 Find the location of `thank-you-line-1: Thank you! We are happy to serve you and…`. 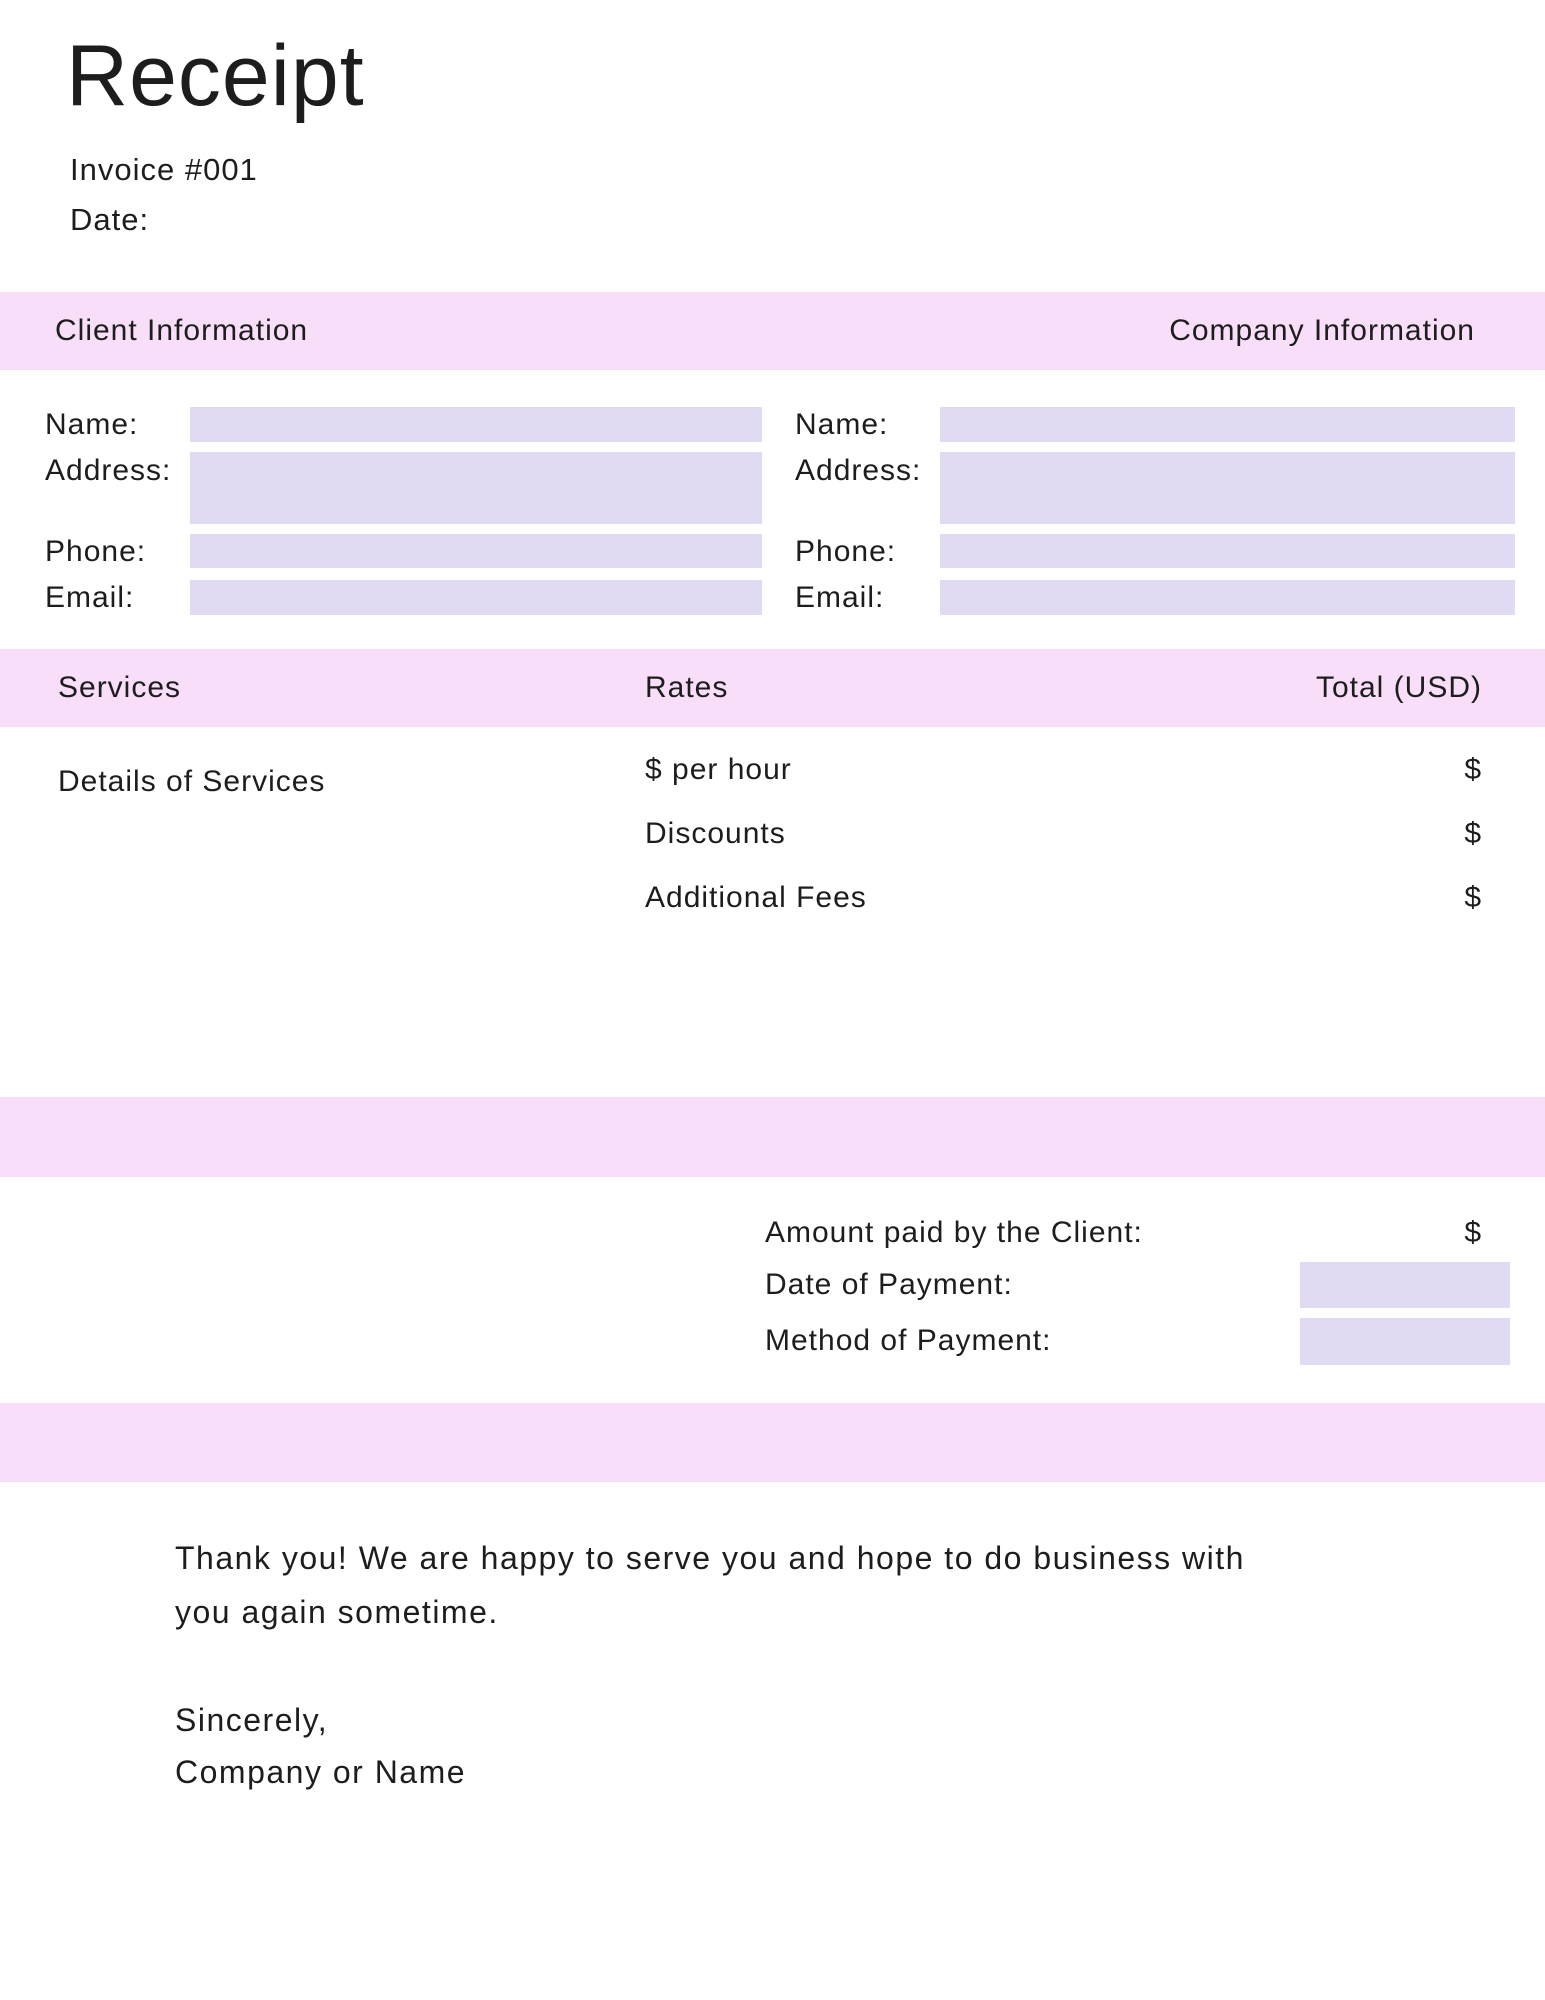

thank-you-line-1: Thank you! We are happy to serve you and… is located at coordinates (710, 1558).